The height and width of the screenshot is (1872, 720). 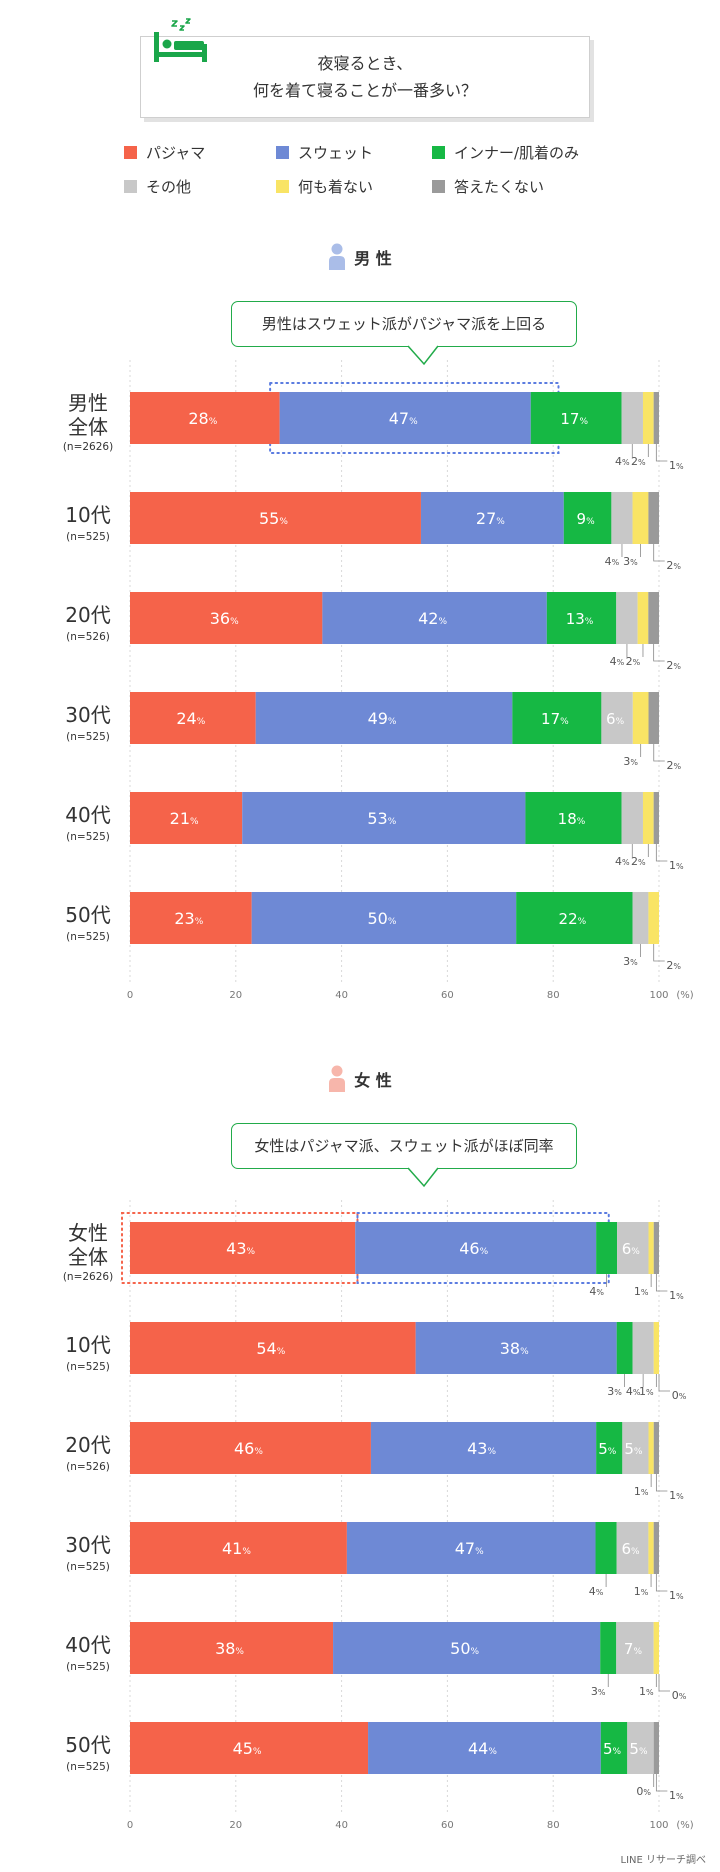 I want to click on row-label: 10代, so click(x=87, y=515).